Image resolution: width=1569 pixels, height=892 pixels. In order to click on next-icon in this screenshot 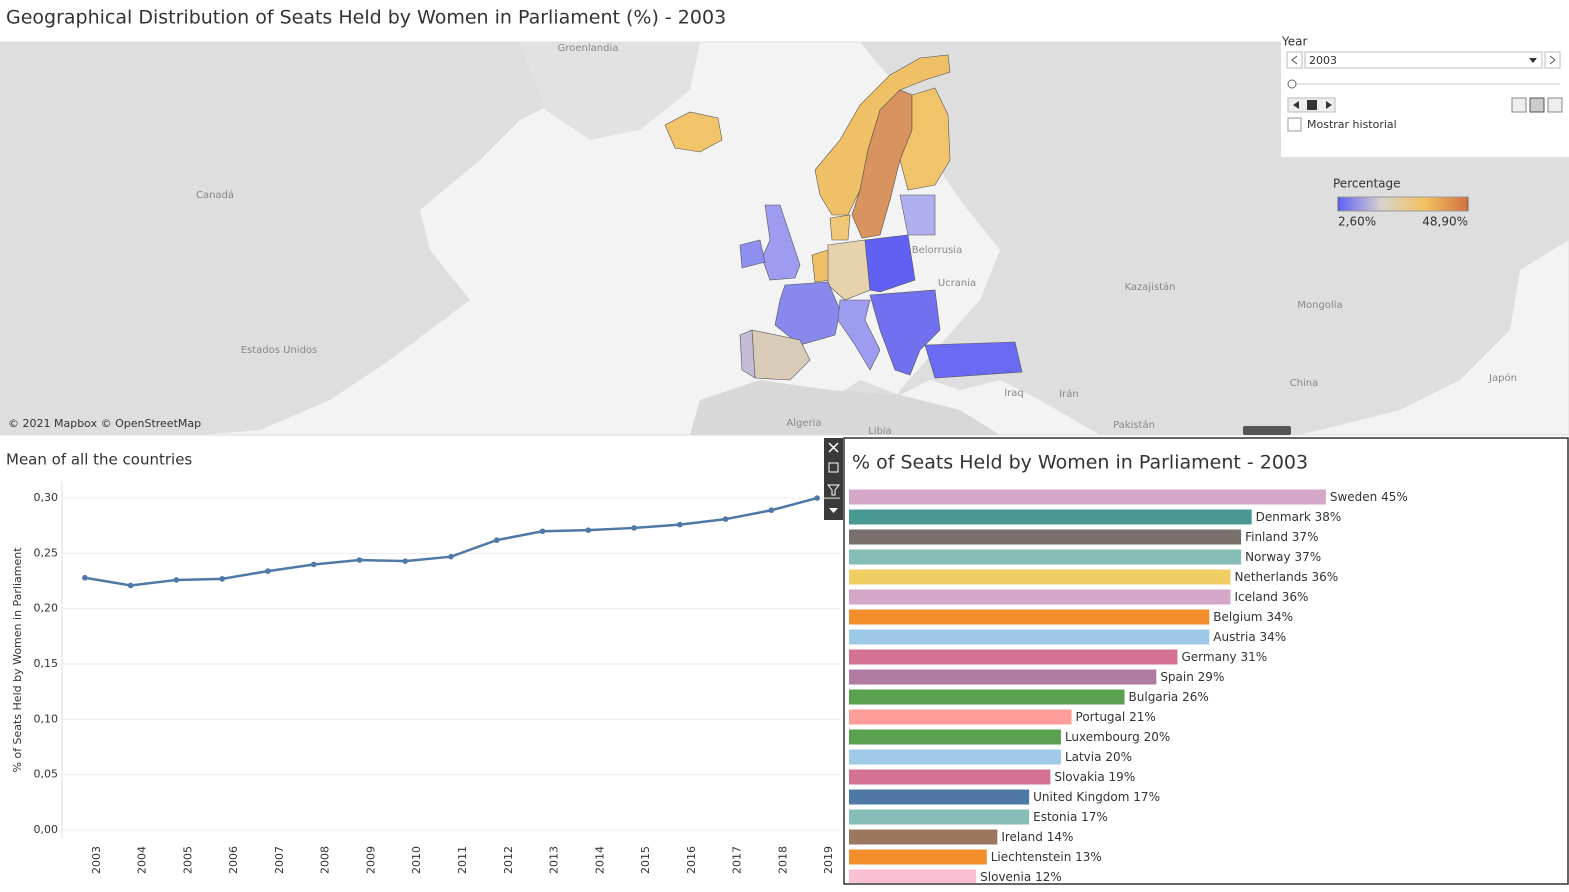, I will do `click(1552, 60)`.